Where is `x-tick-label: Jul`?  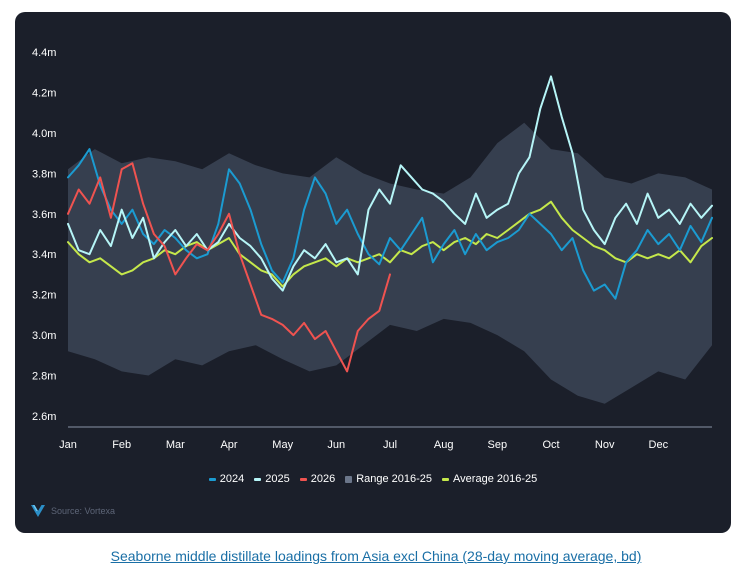
x-tick-label: Jul is located at coordinates (390, 445).